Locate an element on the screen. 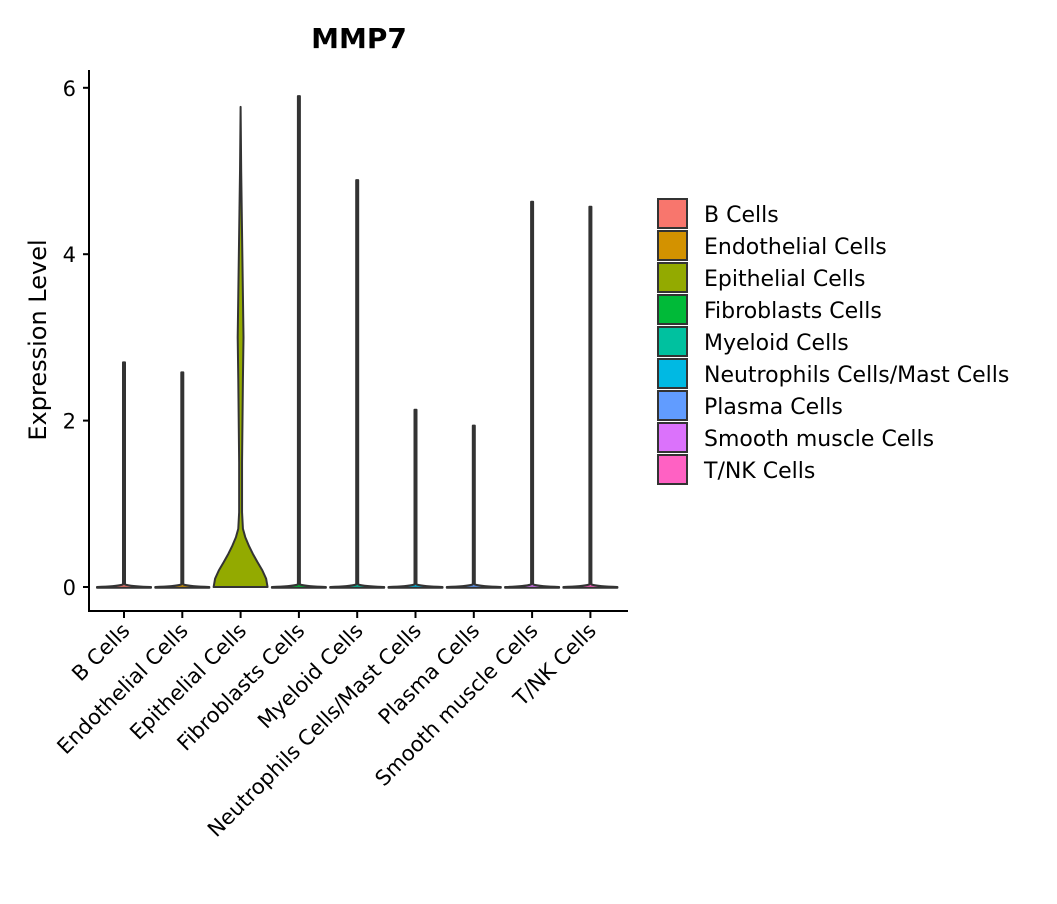 This screenshot has height=904, width=1057. violin-b-cells is located at coordinates (124, 475).